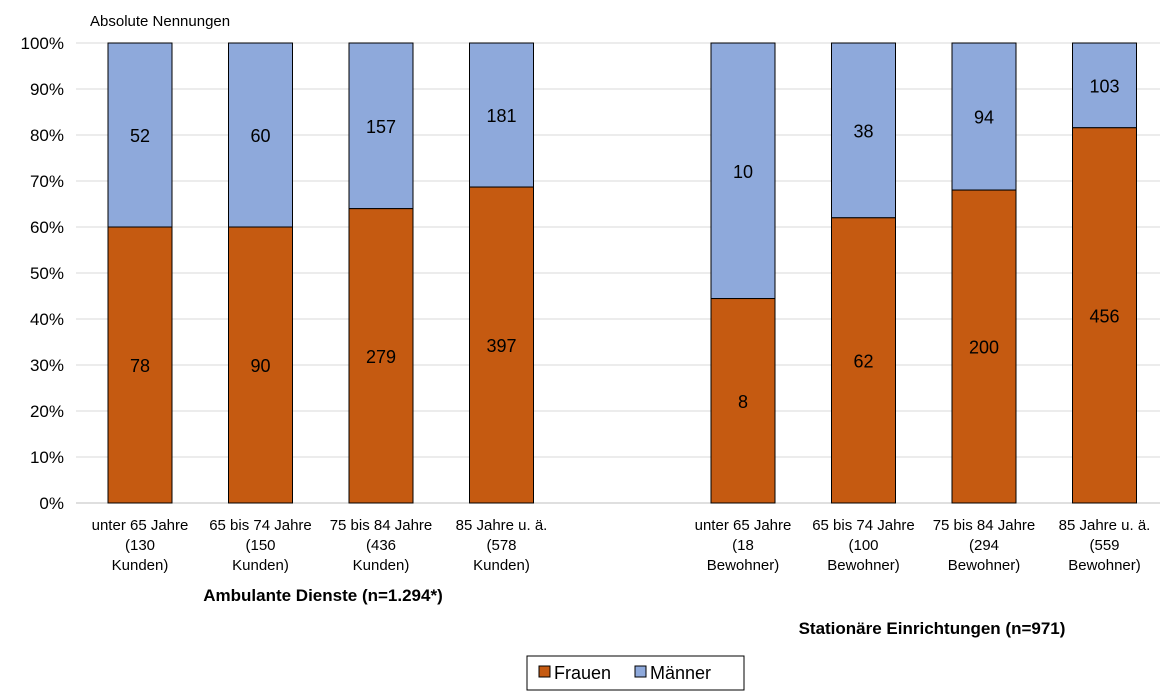  I want to click on x-tick-label: (559, so click(1104, 545).